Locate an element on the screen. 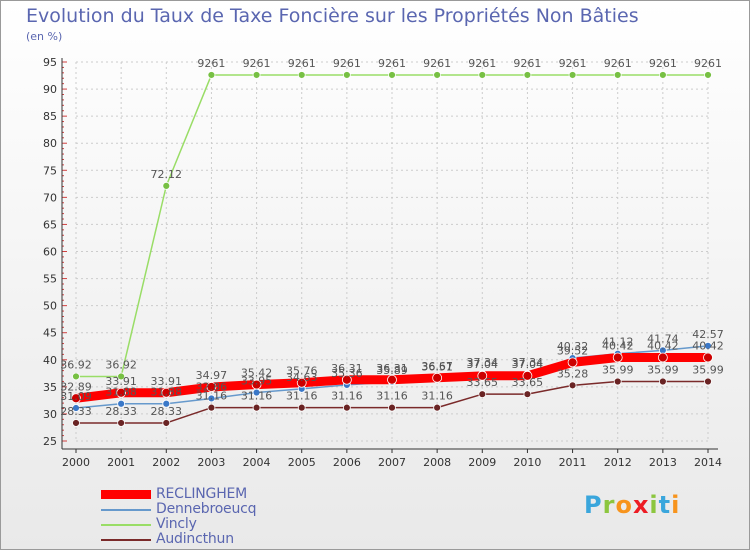 This screenshot has width=750, height=550. data-label-reclinghem: 39.52 is located at coordinates (573, 350).